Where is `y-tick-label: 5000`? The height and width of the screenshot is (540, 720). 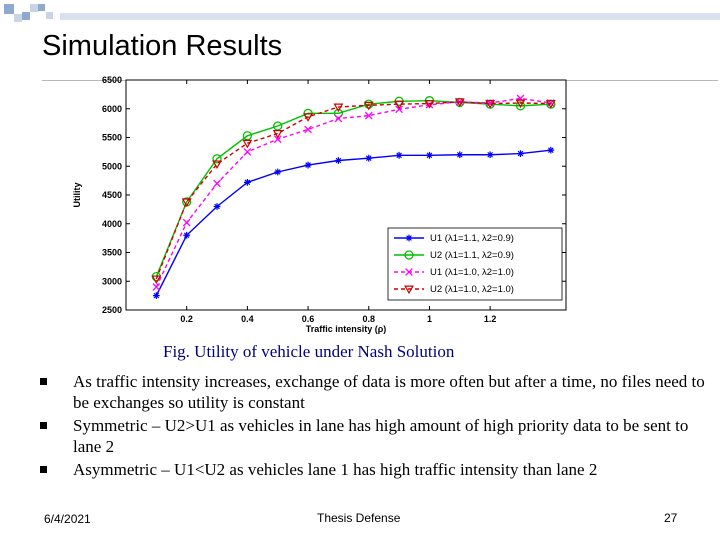
y-tick-label: 5000 is located at coordinates (112, 166).